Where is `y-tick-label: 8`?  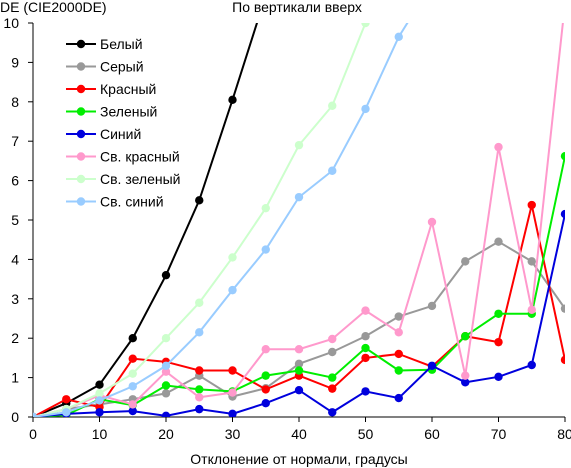
y-tick-label: 8 is located at coordinates (15, 102).